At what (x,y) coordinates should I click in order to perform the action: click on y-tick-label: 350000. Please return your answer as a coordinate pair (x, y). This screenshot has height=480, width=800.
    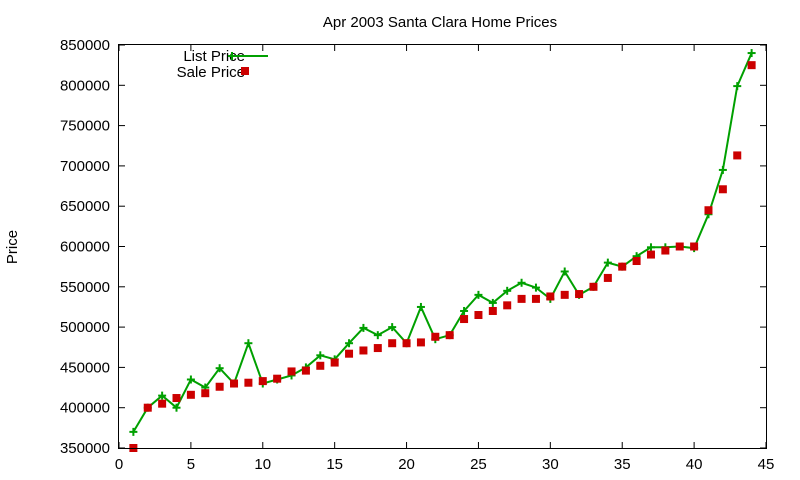
    Looking at the image, I should click on (85, 448).